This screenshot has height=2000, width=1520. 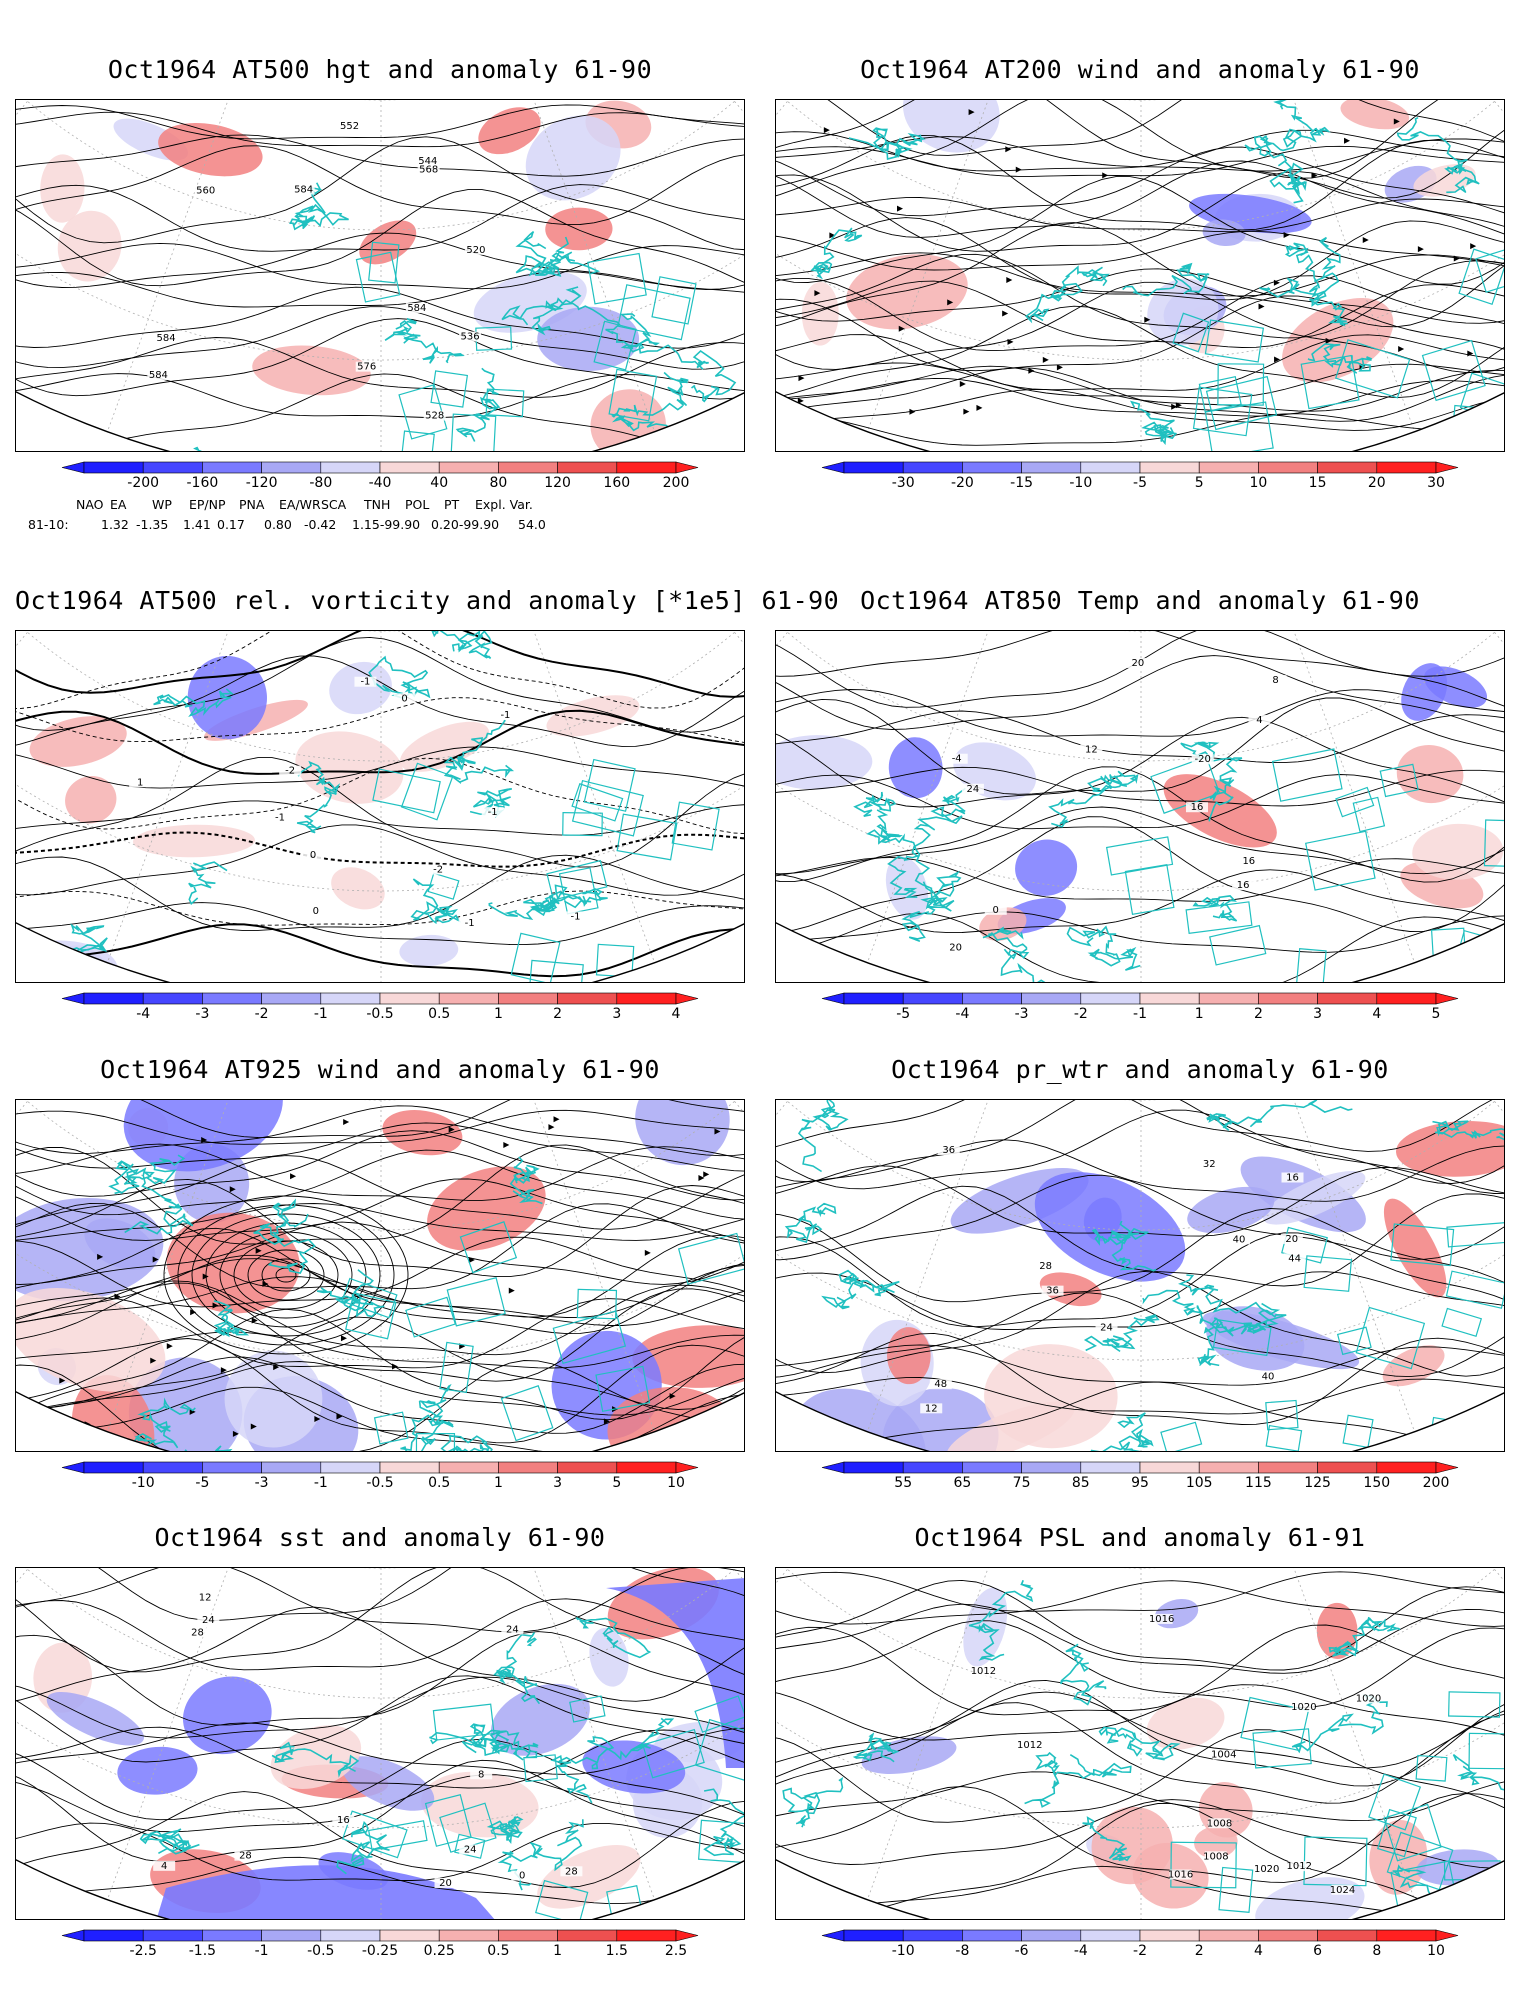 What do you see at coordinates (1376, 1014) in the screenshot?
I see `colorbar-tick-label: 4` at bounding box center [1376, 1014].